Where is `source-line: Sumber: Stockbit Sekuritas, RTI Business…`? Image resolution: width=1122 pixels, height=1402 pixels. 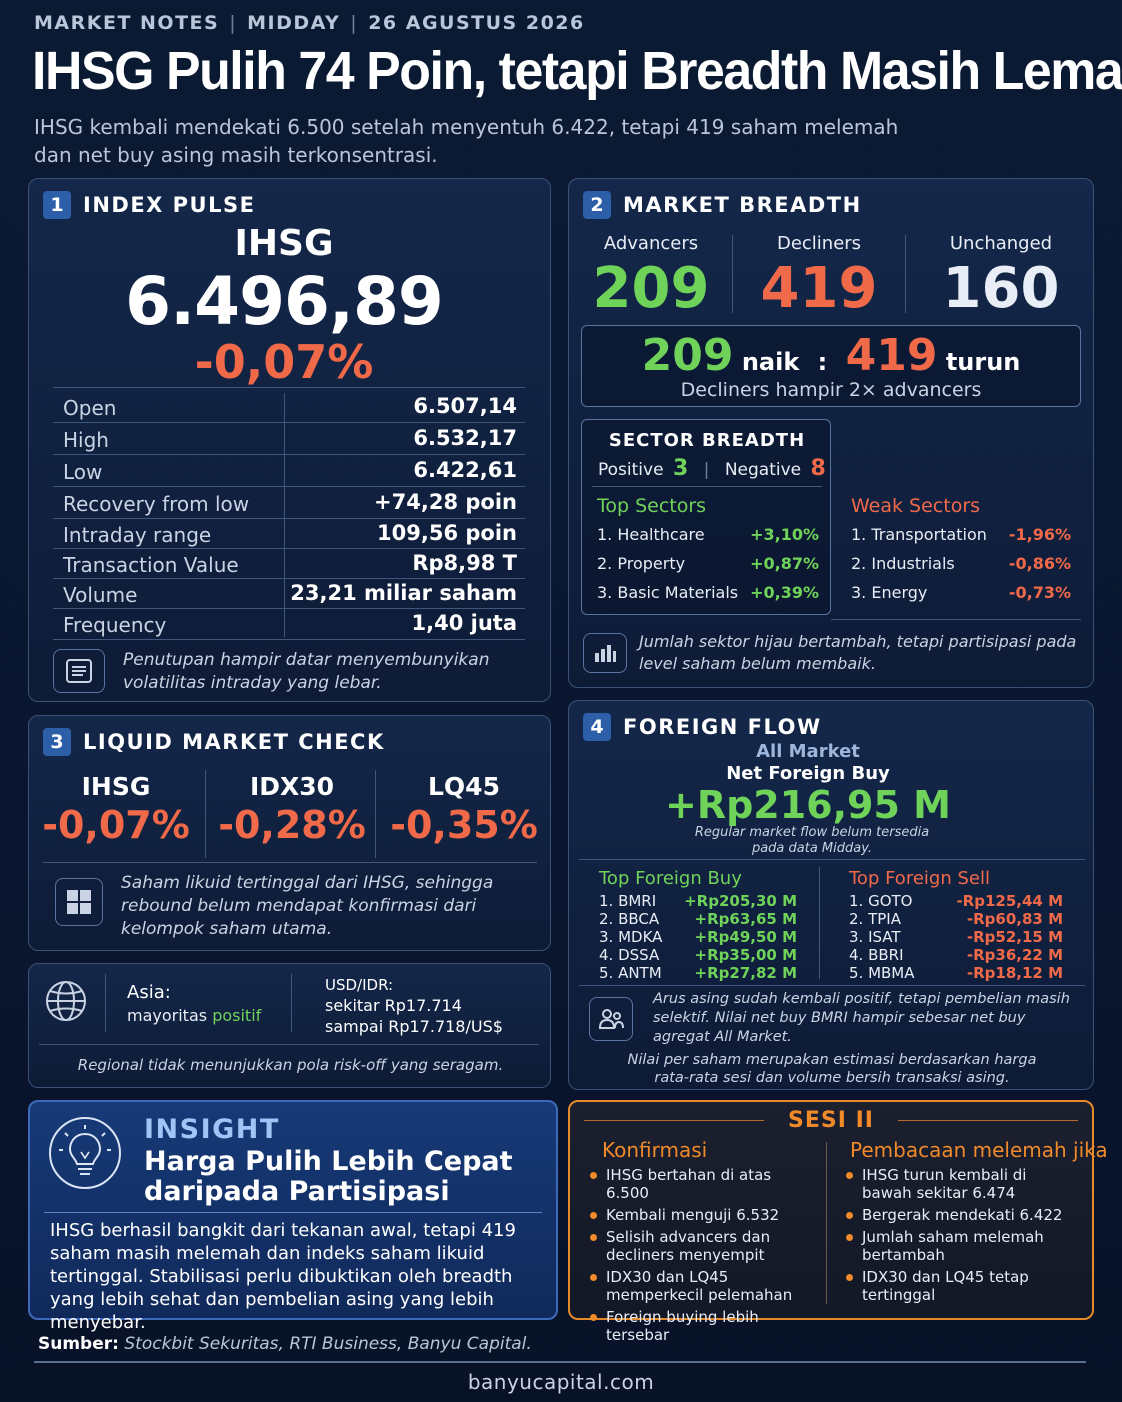 source-line: Sumber: Stockbit Sekuritas, RTI Business… is located at coordinates (285, 1344).